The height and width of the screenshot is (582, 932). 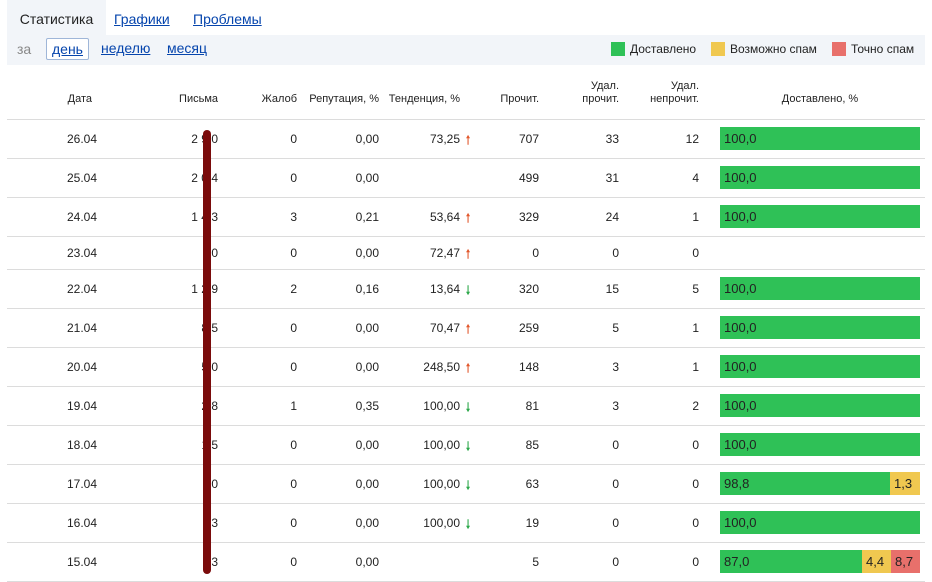 I want to click on cell-read: 148, so click(x=528, y=367).